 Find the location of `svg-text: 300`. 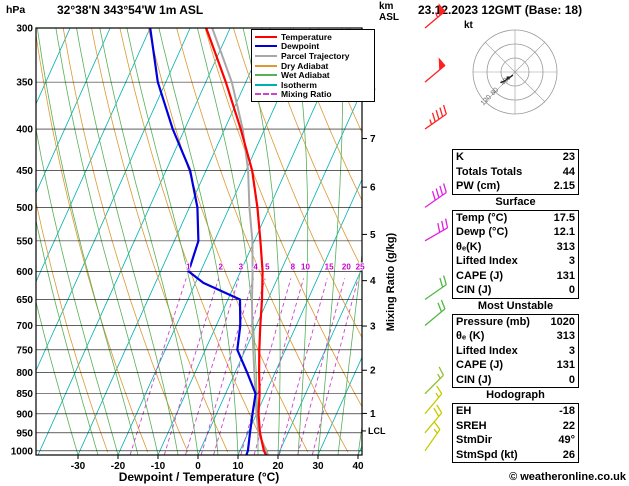

svg-text: 300 is located at coordinates (24, 29).